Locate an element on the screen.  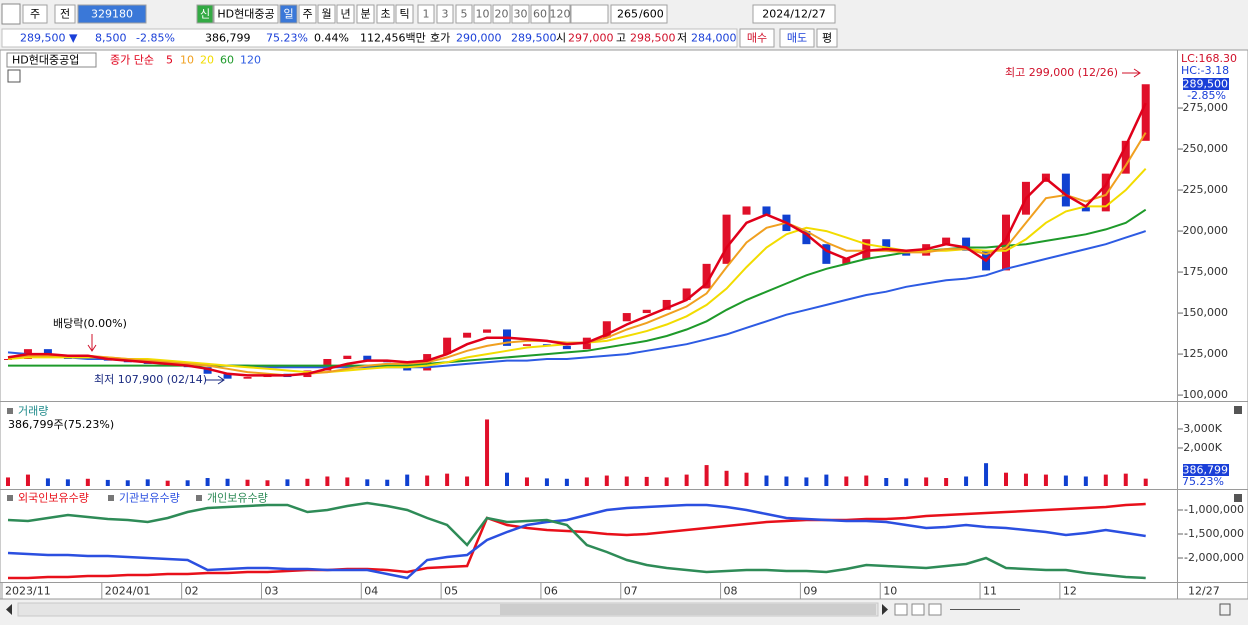
scroll-left is located at coordinates (9, 609).